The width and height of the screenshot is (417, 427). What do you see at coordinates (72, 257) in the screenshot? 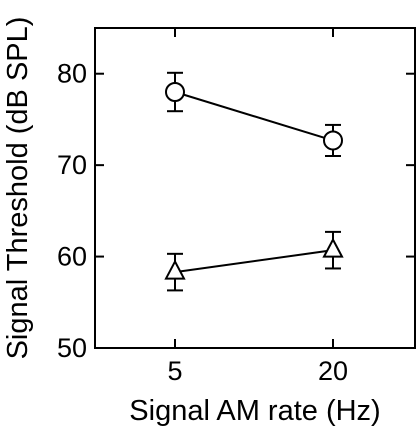
I see `y-tick-label: 60` at bounding box center [72, 257].